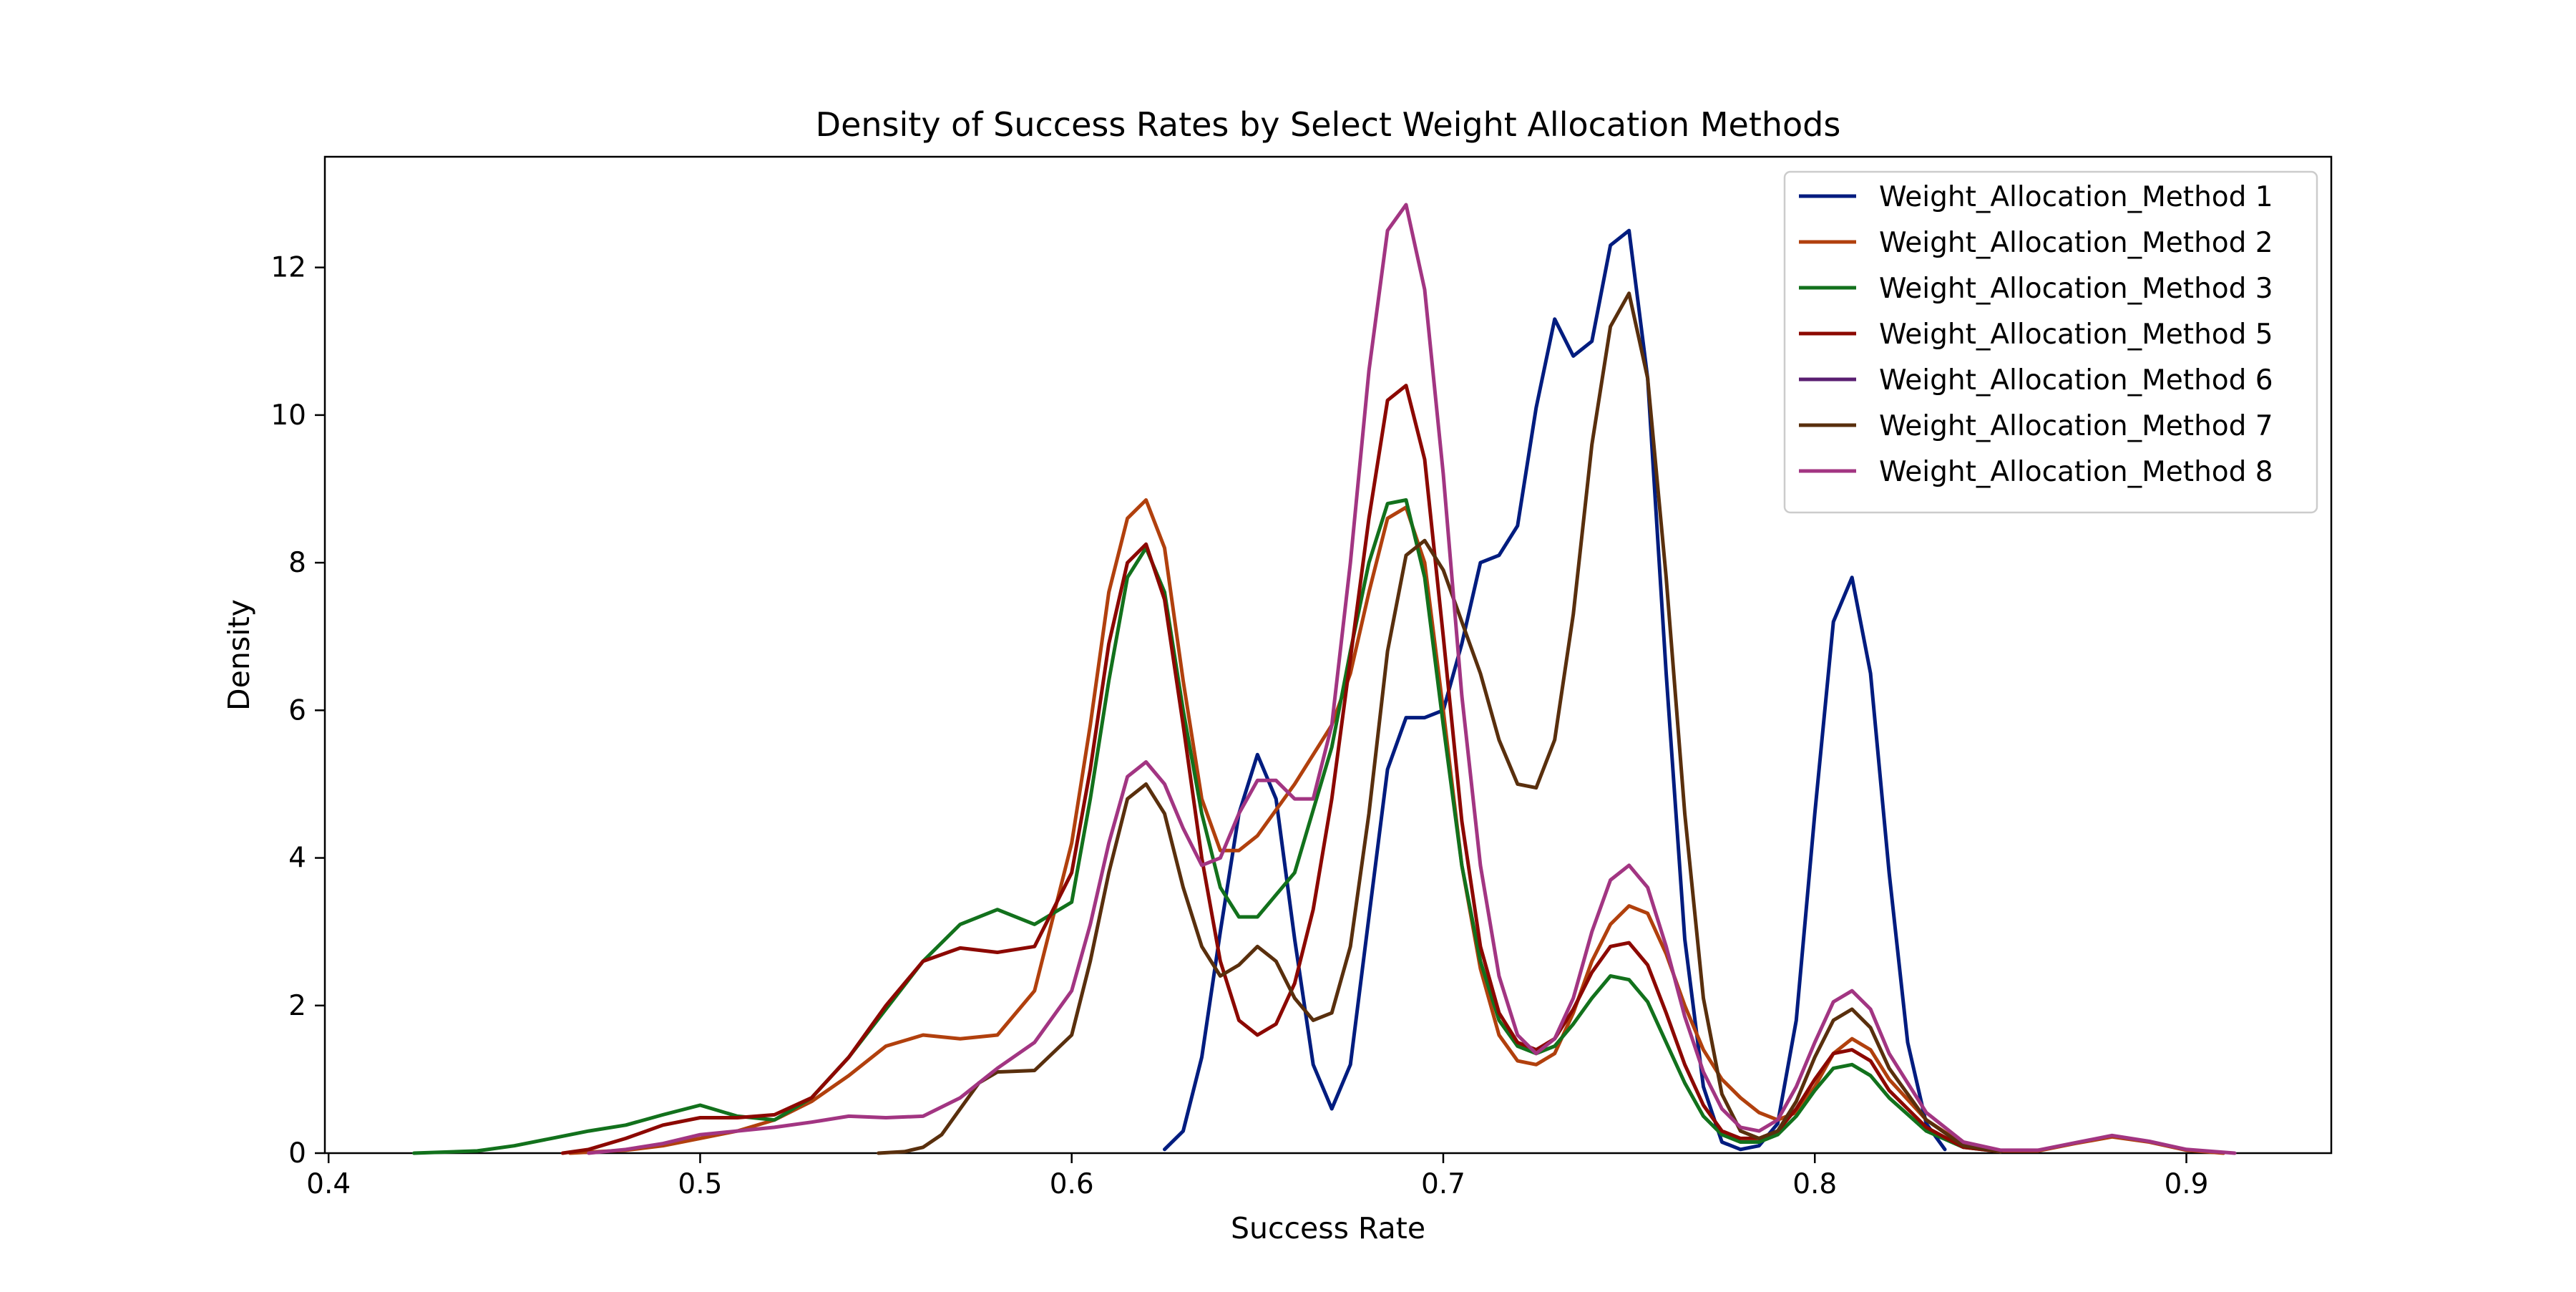  What do you see at coordinates (297, 1006) in the screenshot?
I see `y-tick-label: 2` at bounding box center [297, 1006].